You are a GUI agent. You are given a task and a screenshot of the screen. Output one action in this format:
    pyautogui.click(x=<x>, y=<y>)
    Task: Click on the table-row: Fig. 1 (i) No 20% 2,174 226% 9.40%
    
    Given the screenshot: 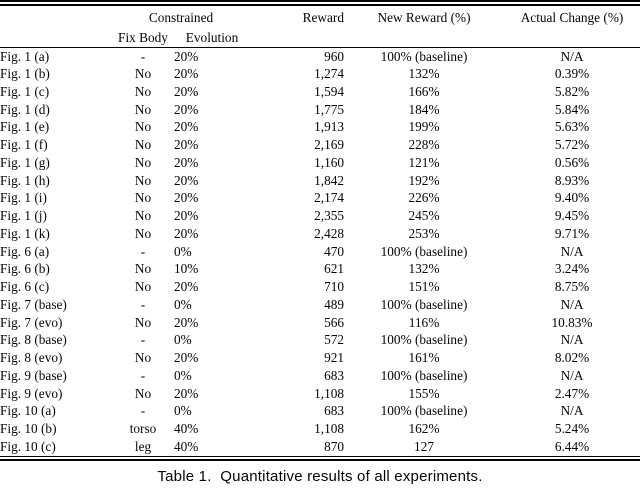 What is the action you would take?
    pyautogui.click(x=320, y=199)
    